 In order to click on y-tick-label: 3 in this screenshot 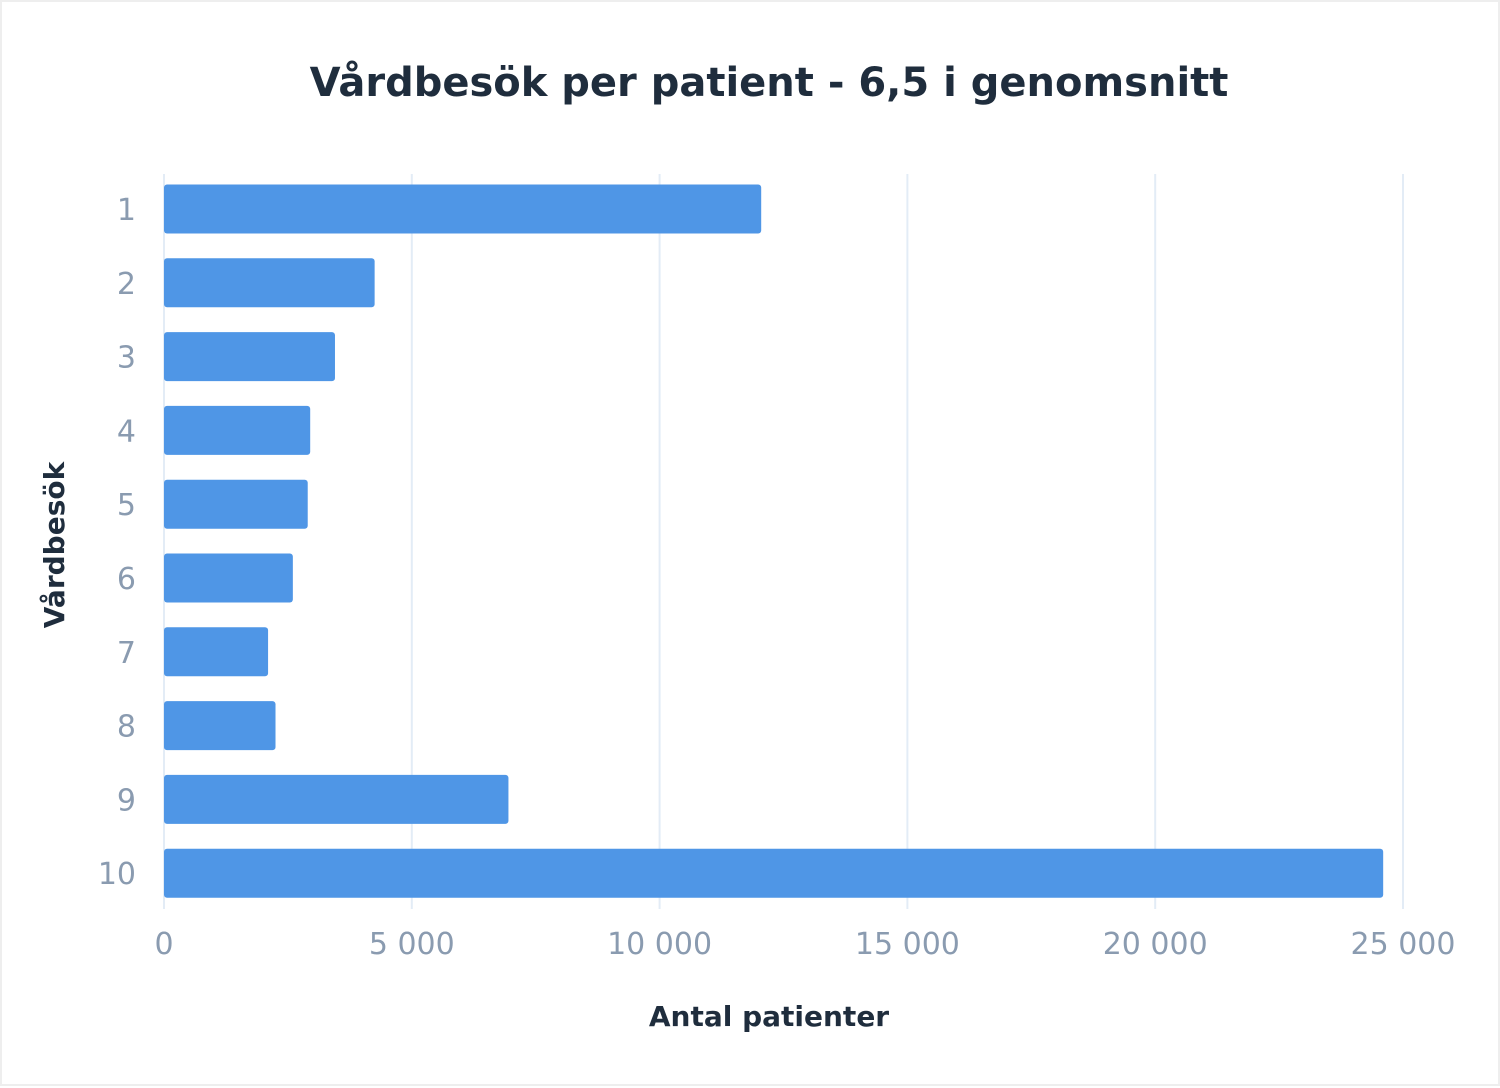, I will do `click(126, 358)`.